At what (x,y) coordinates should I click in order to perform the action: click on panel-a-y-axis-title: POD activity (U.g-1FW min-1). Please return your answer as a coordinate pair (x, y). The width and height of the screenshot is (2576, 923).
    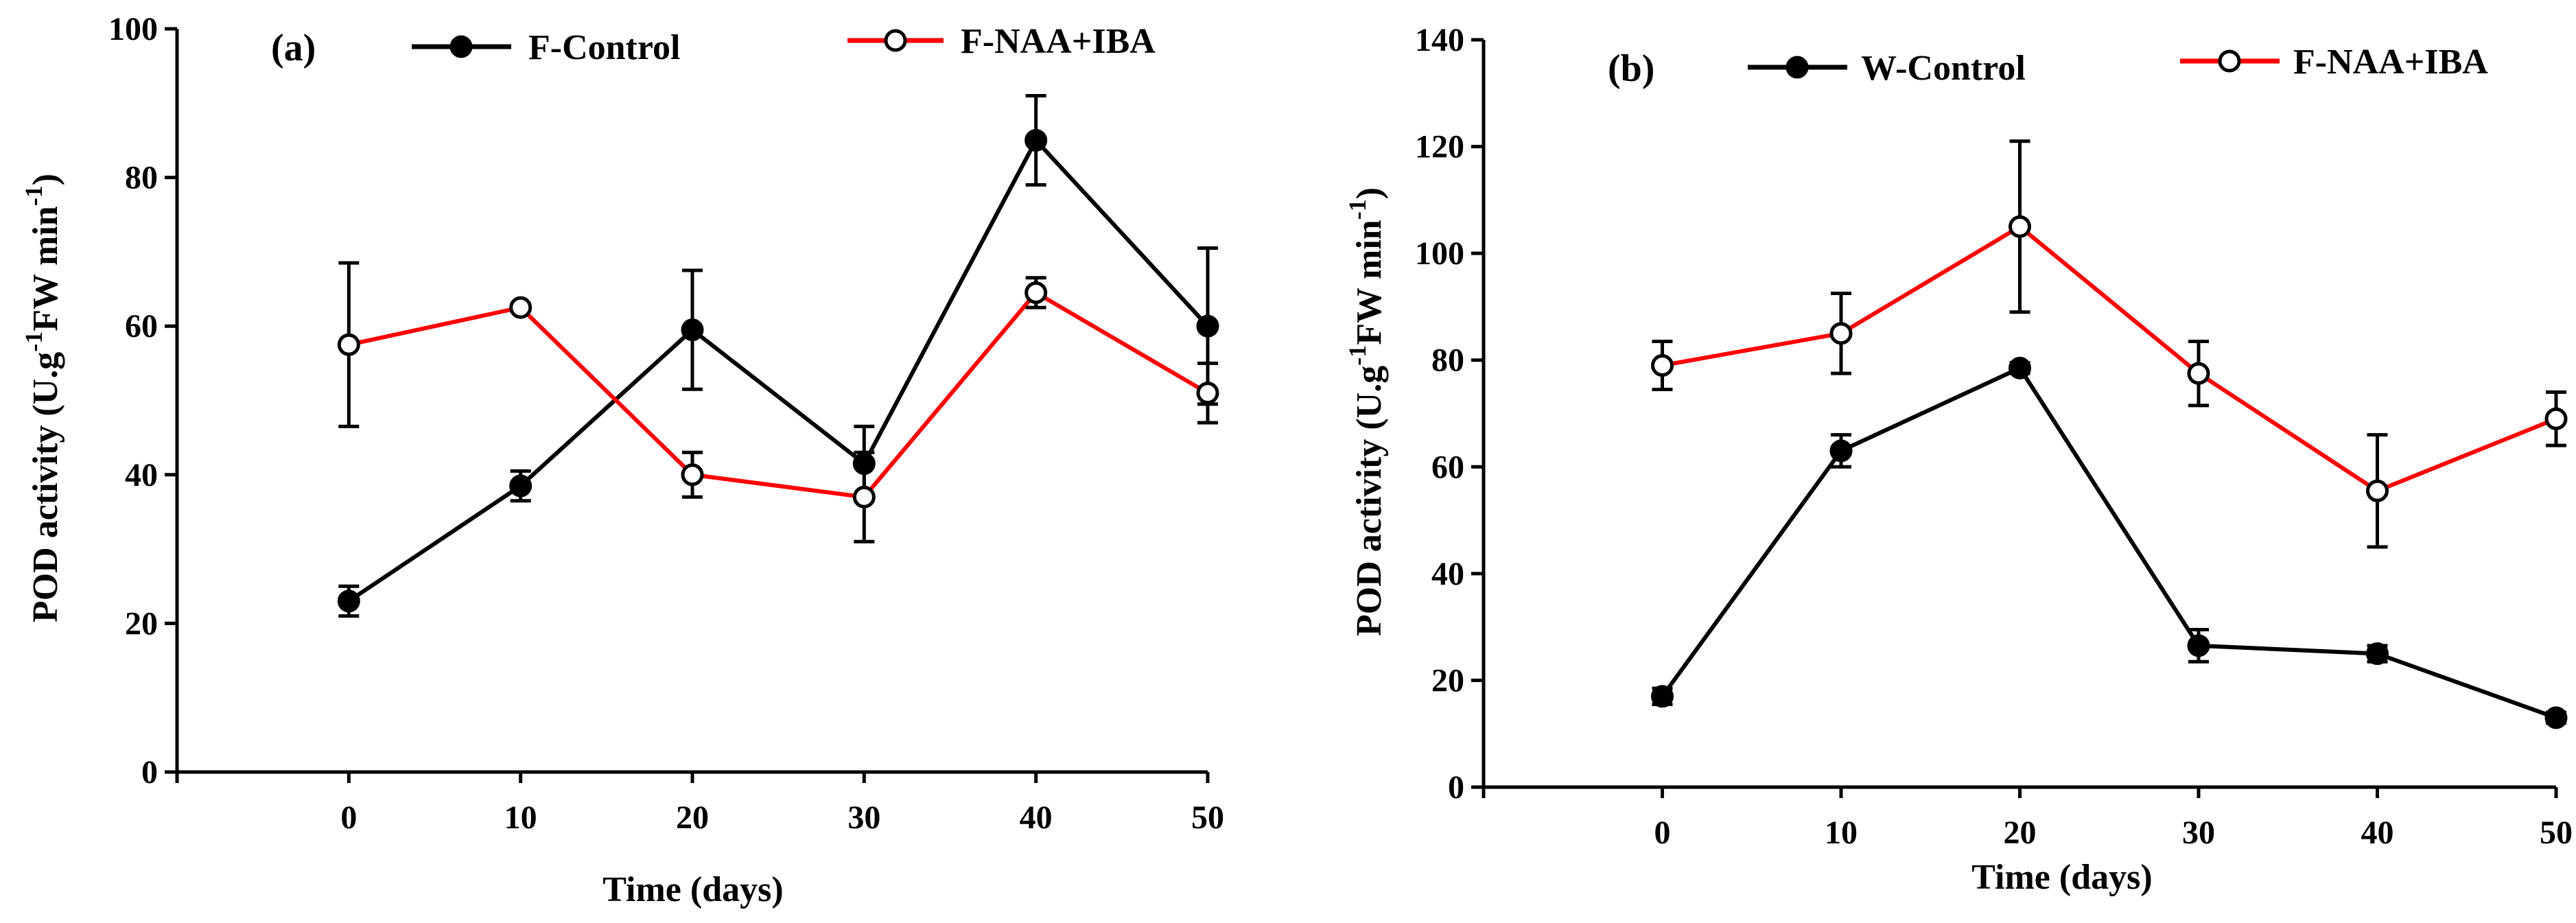
    Looking at the image, I should click on (42, 398).